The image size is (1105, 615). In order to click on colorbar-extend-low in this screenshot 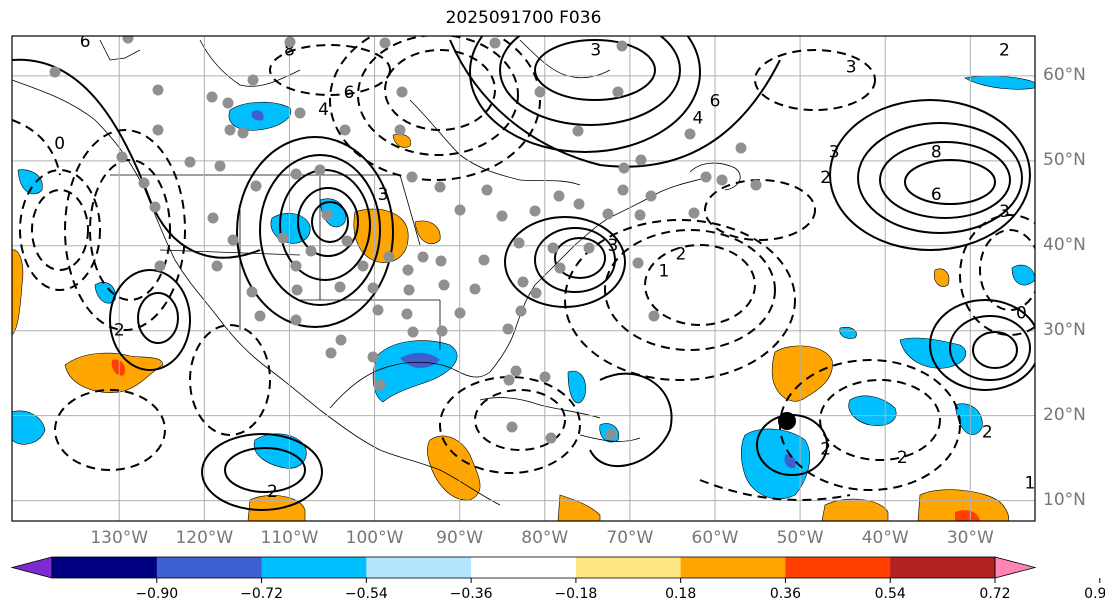, I will do `click(31, 567)`.